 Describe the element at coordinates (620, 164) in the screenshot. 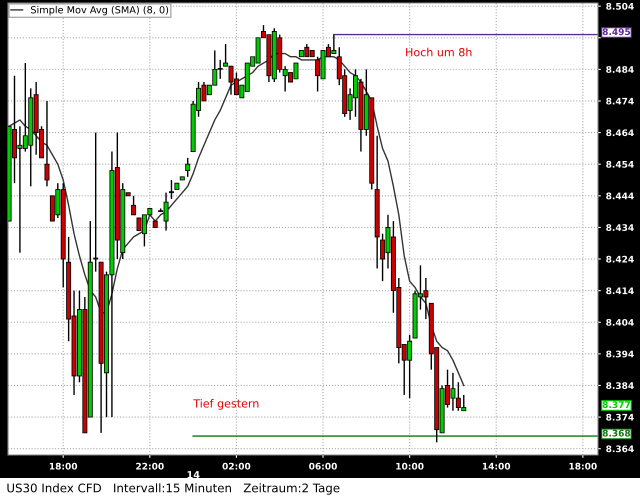

I see `y-tick-label: 8.454` at that location.